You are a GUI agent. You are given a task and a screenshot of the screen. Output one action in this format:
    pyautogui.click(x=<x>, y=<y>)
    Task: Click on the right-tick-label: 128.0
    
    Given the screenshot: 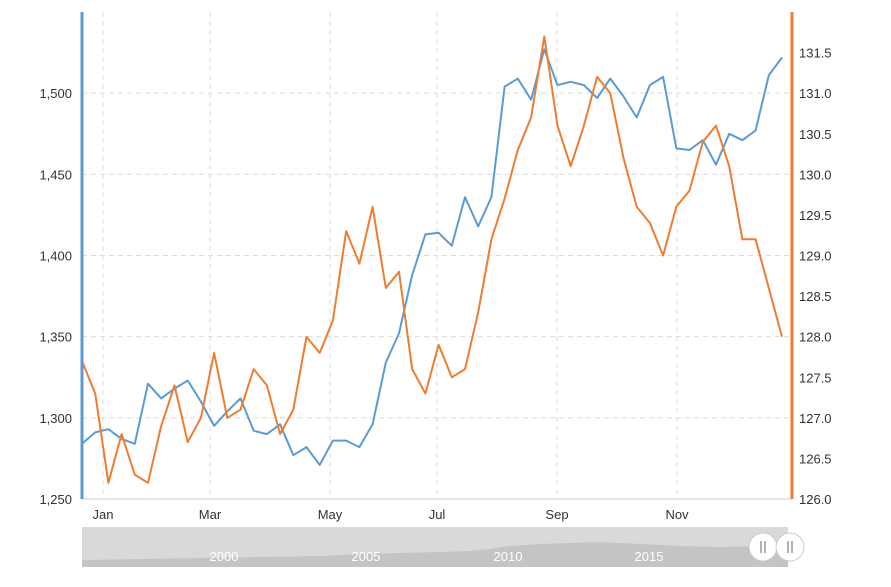 What is the action you would take?
    pyautogui.click(x=815, y=337)
    